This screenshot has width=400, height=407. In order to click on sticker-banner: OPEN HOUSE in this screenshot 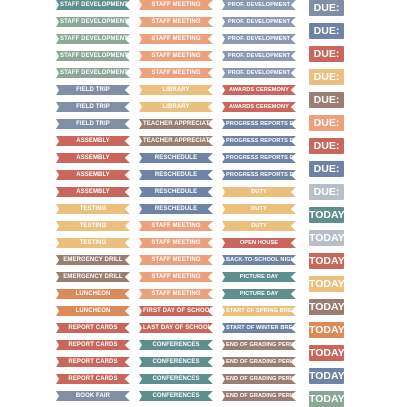, I will do `click(259, 243)`.